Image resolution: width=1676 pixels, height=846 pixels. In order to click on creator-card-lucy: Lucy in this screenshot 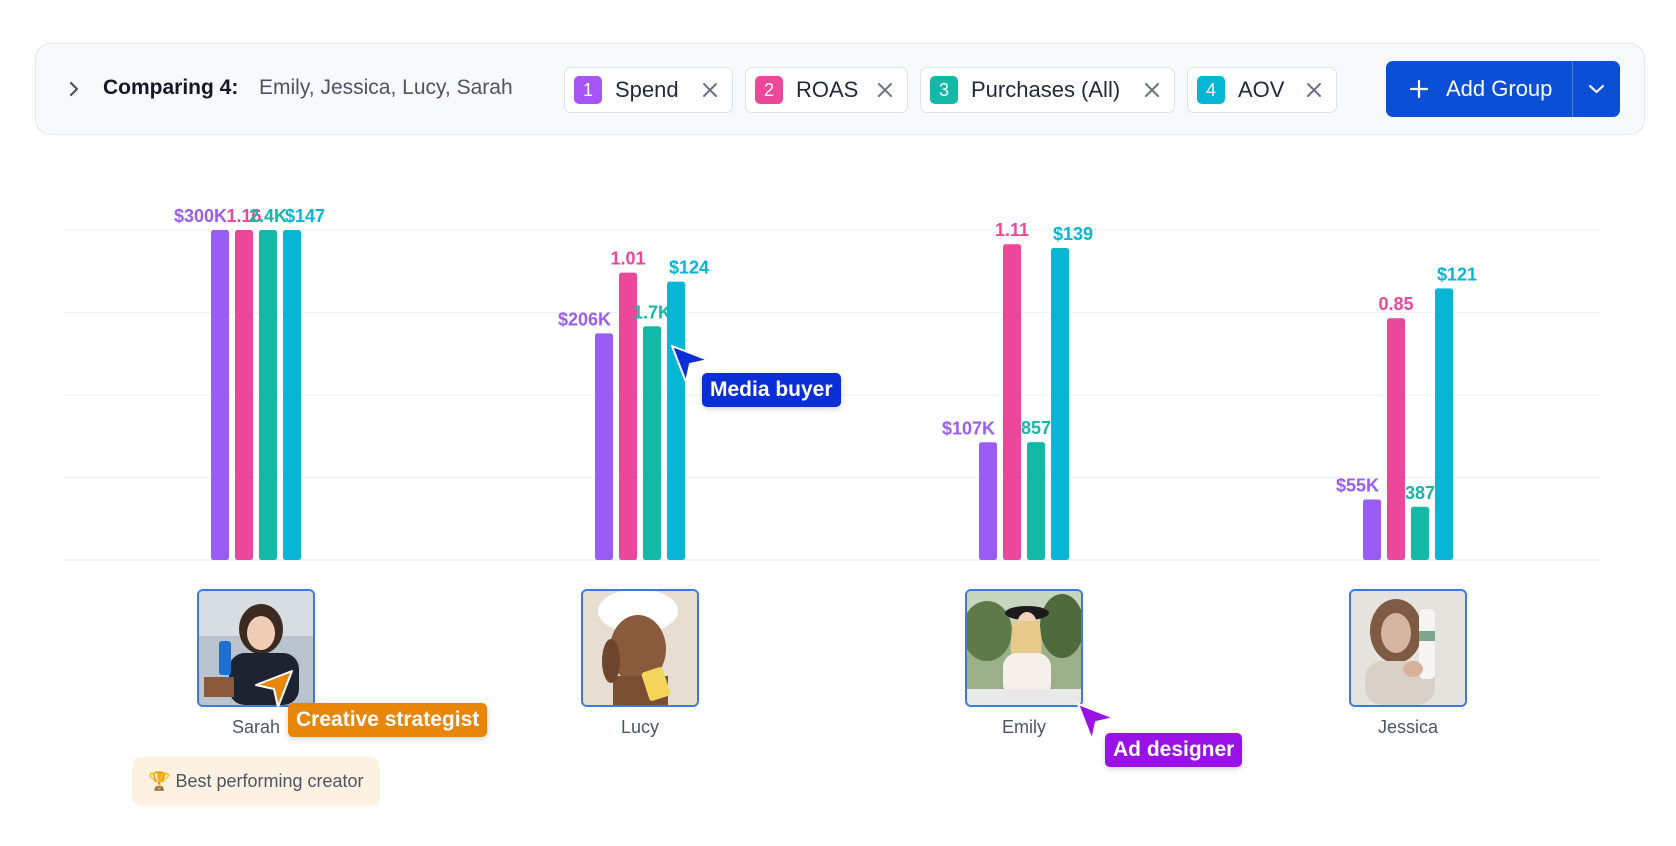, I will do `click(640, 663)`.